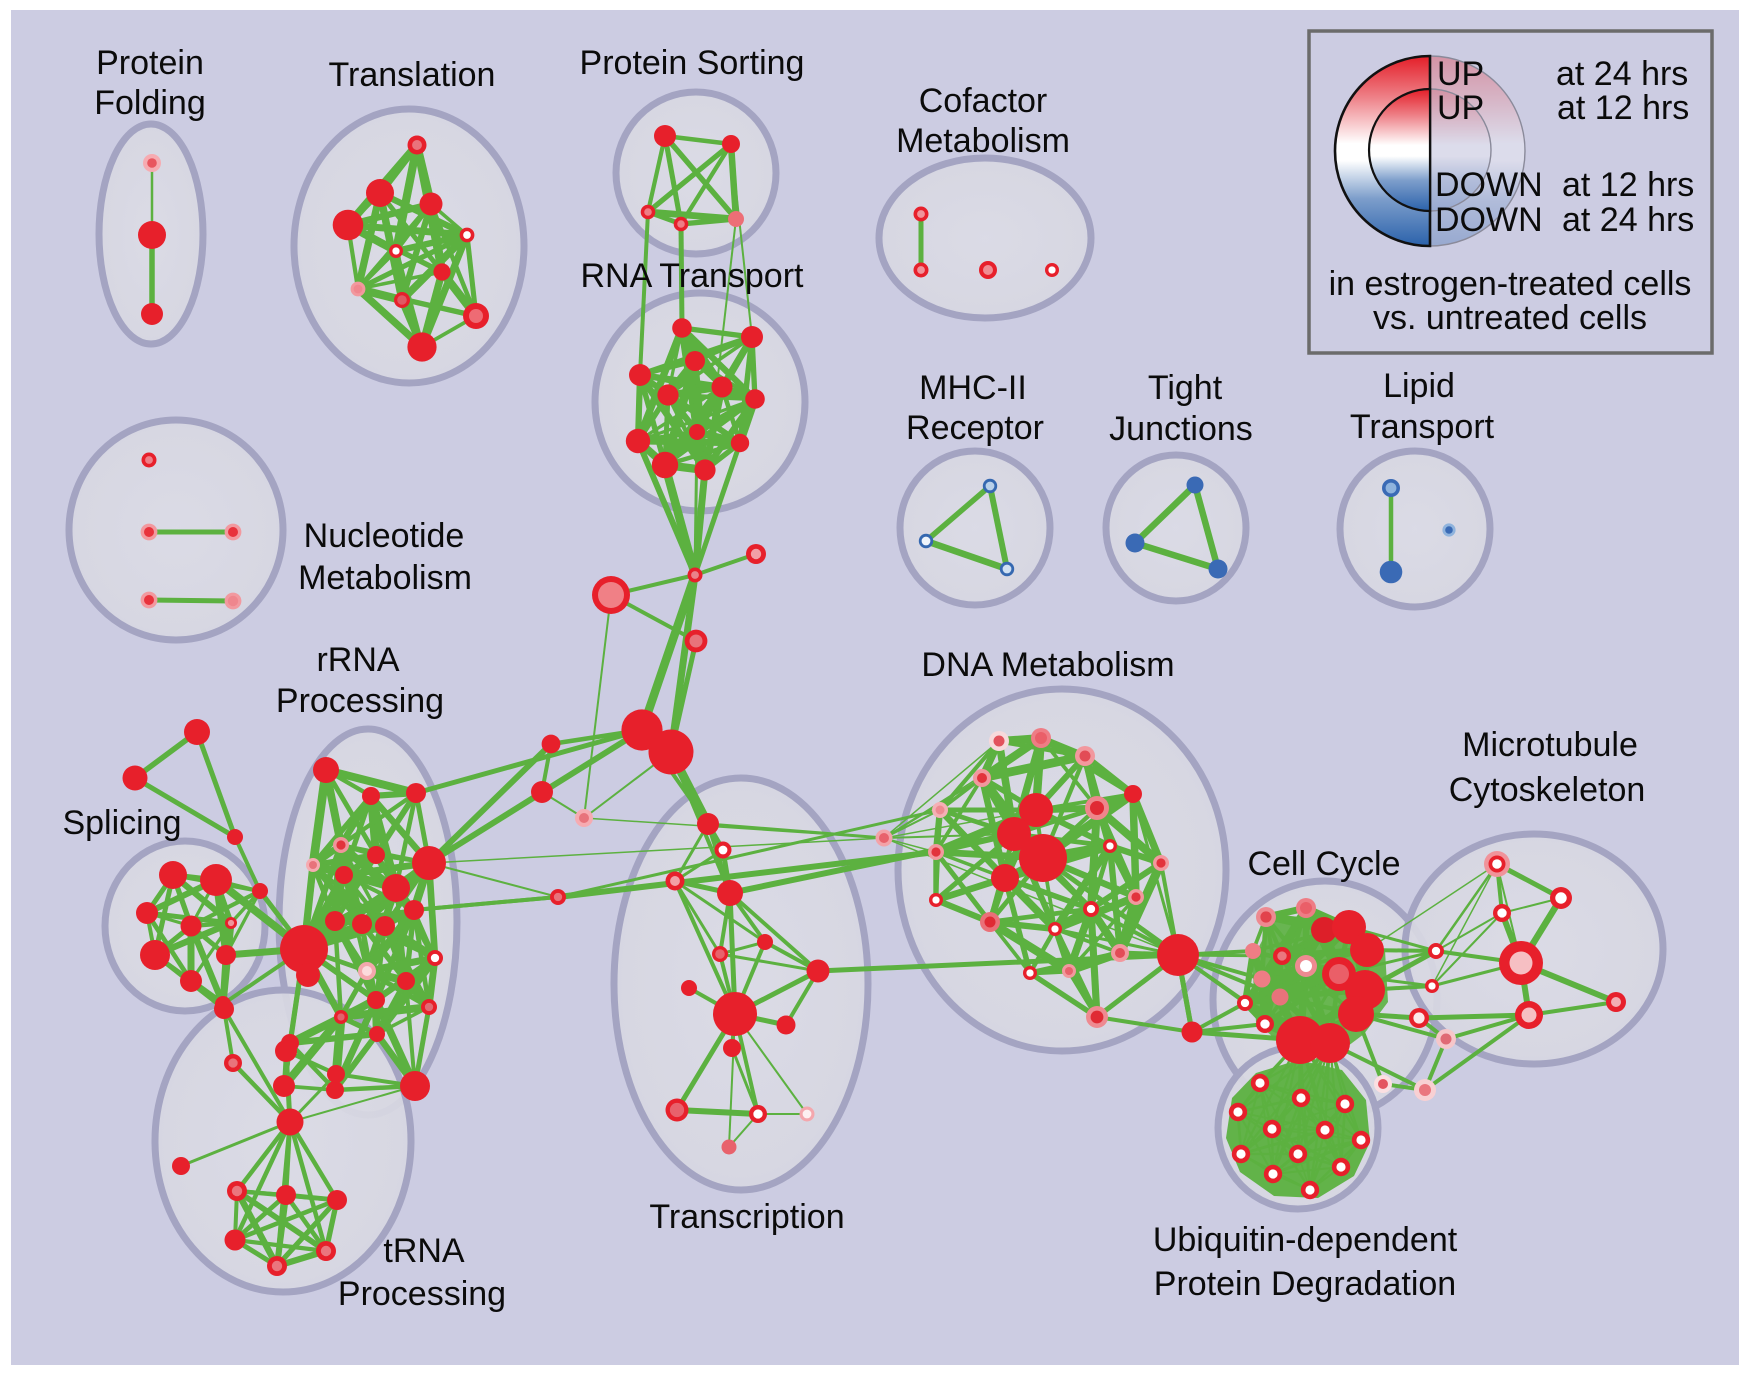 This screenshot has width=1750, height=1381. I want to click on svg-text: DNA Metabolism, so click(1047, 665).